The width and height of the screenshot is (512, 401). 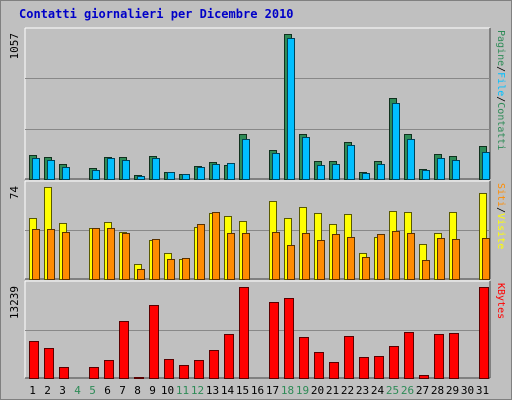 I want to click on x-tick-label-day-3: 3, so click(x=62, y=390).